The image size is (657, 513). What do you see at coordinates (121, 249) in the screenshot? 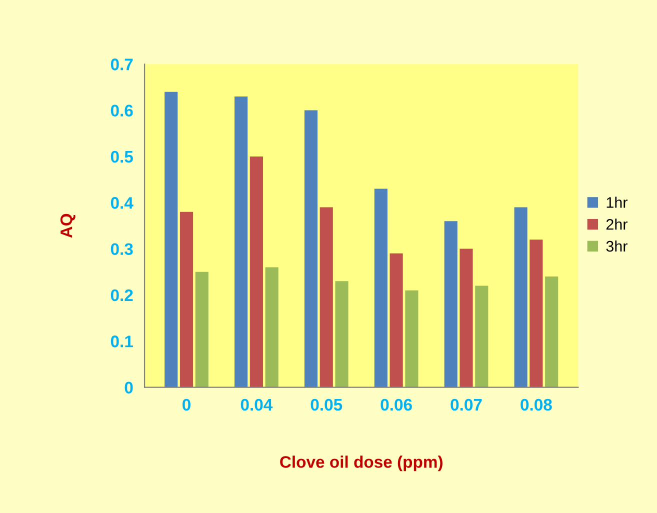
I see `y-tick-label: 0.3` at bounding box center [121, 249].